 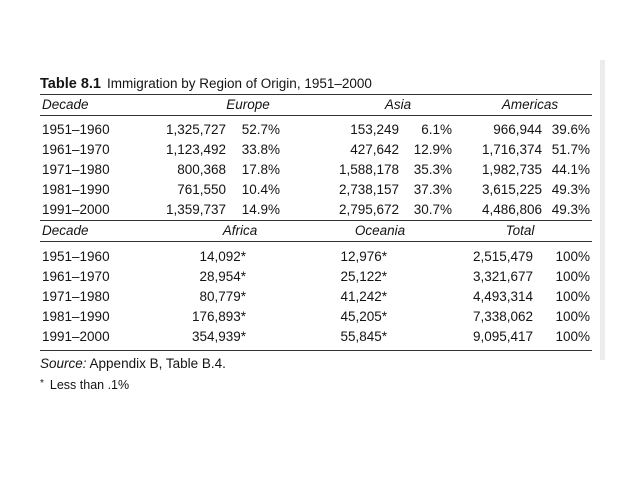 What do you see at coordinates (502, 276) in the screenshot?
I see `total-count: 3,321,677` at bounding box center [502, 276].